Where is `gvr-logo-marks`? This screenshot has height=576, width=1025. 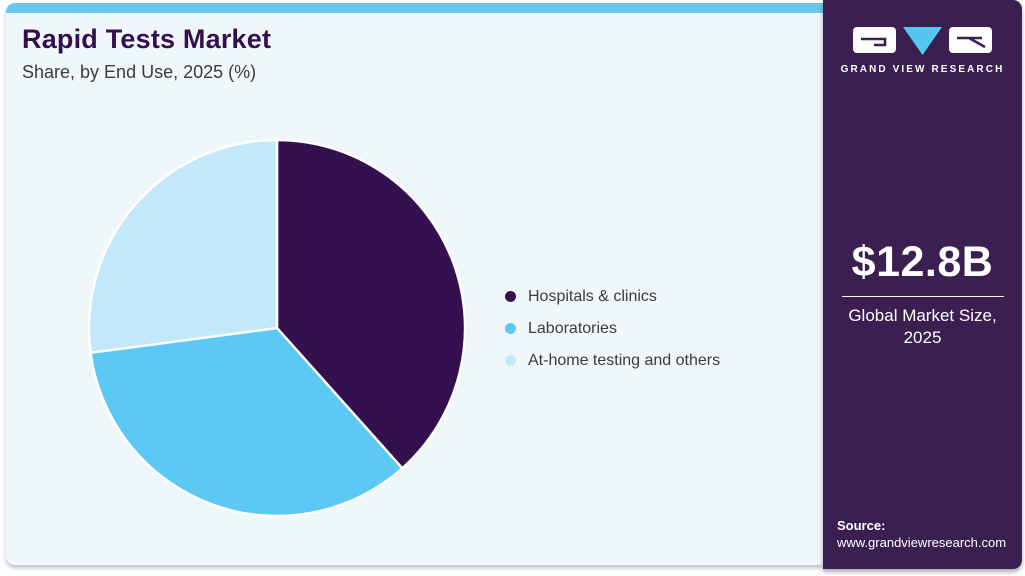 gvr-logo-marks is located at coordinates (922, 41).